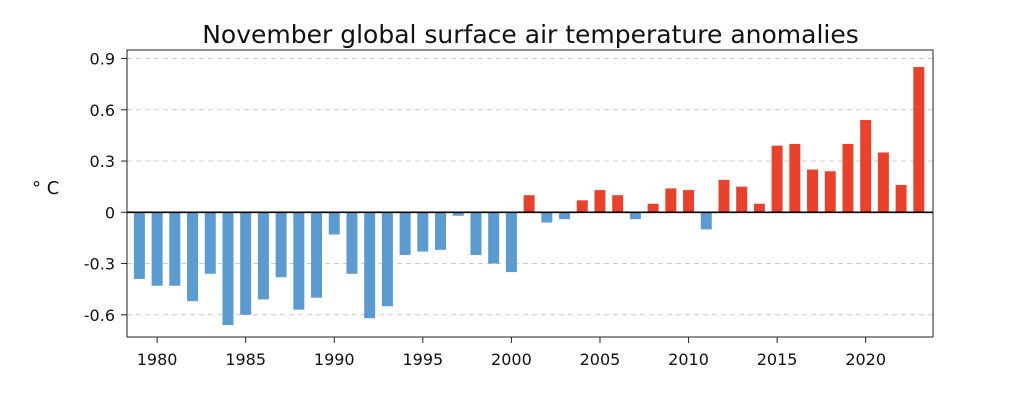 This screenshot has height=407, width=1024. Describe the element at coordinates (281, 245) in the screenshot. I see `bar-1987` at that location.